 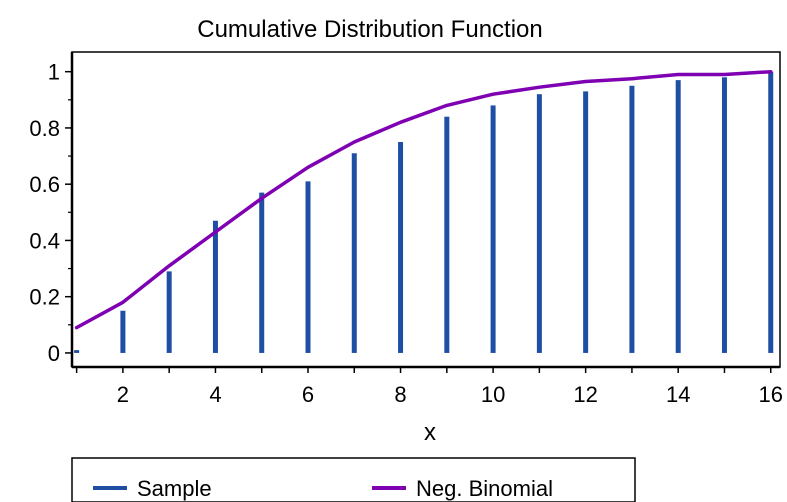 I want to click on x-tick-label: 4, so click(x=215, y=394).